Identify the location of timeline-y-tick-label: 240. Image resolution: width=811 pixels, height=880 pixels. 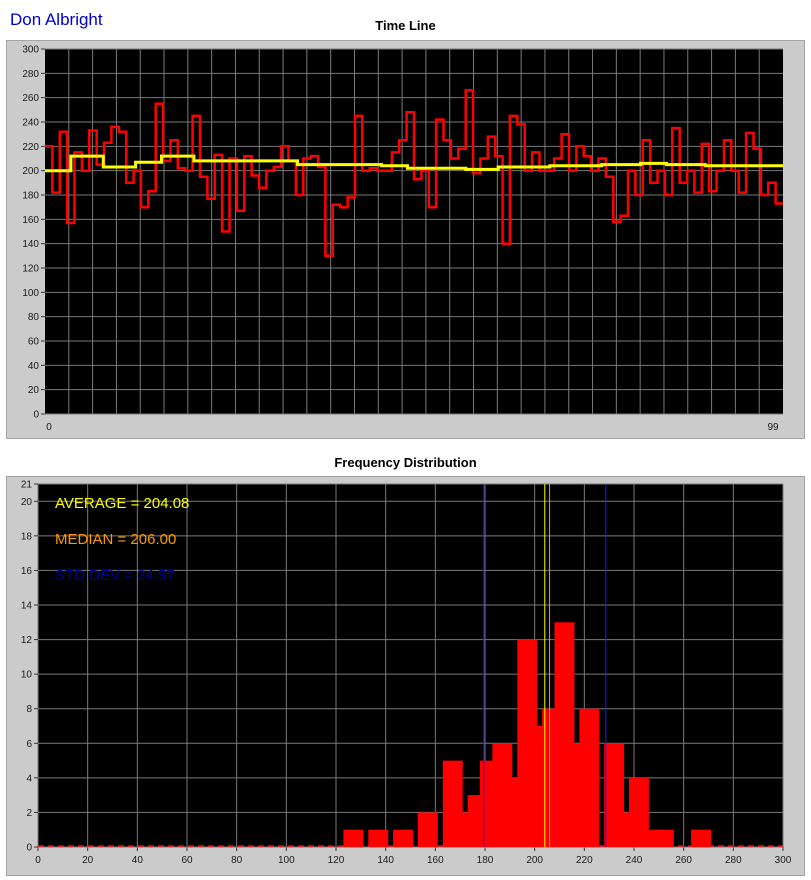
(30, 123).